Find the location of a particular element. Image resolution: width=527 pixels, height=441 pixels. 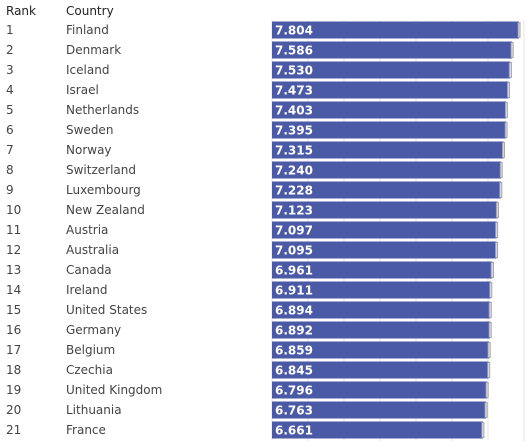

country-cell: Switzerland is located at coordinates (101, 170).